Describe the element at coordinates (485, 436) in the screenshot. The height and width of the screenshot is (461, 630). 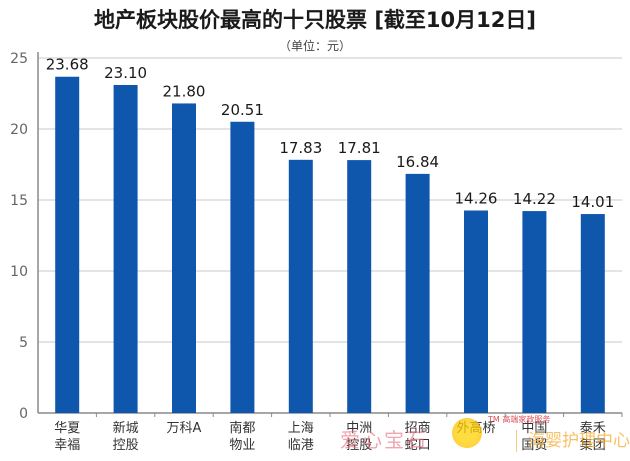
I see `watermark: 爱心宝石 TM 高端家政服务 海婴护理中心` at that location.